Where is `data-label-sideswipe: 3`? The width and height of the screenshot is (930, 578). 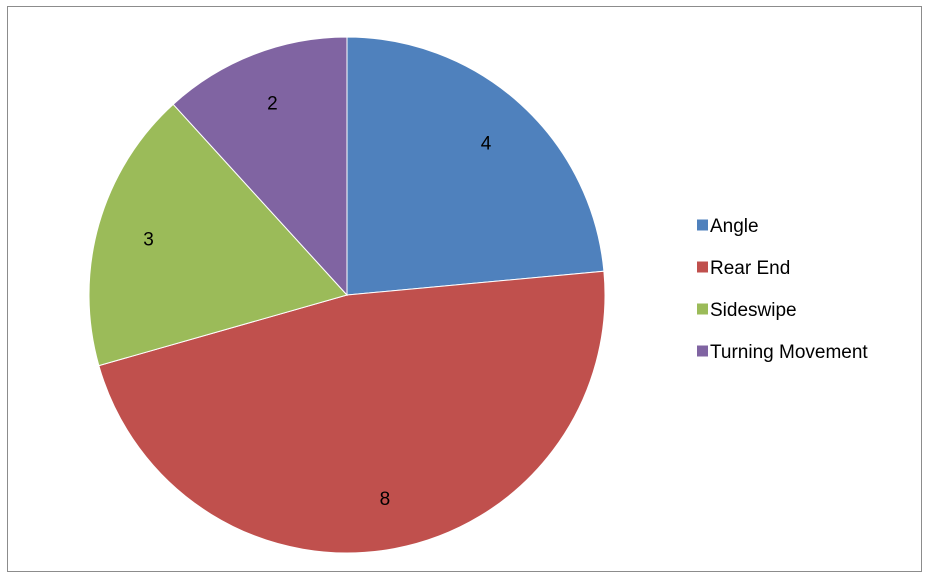
data-label-sideswipe: 3 is located at coordinates (148, 240).